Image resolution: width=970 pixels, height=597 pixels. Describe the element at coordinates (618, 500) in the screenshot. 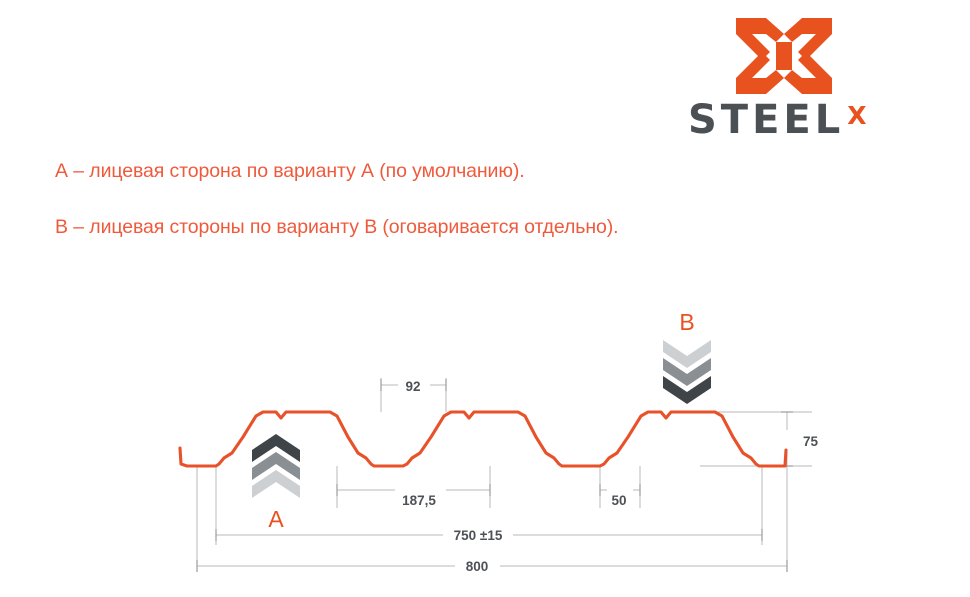

I see `dim-50-label: 50` at that location.